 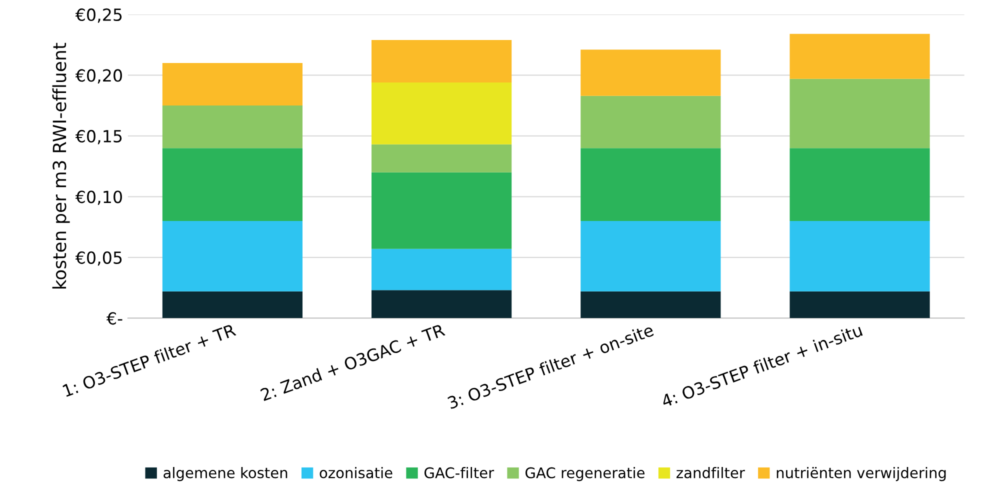 What do you see at coordinates (98, 258) in the screenshot?
I see `y-tick-label: €0,05` at bounding box center [98, 258].